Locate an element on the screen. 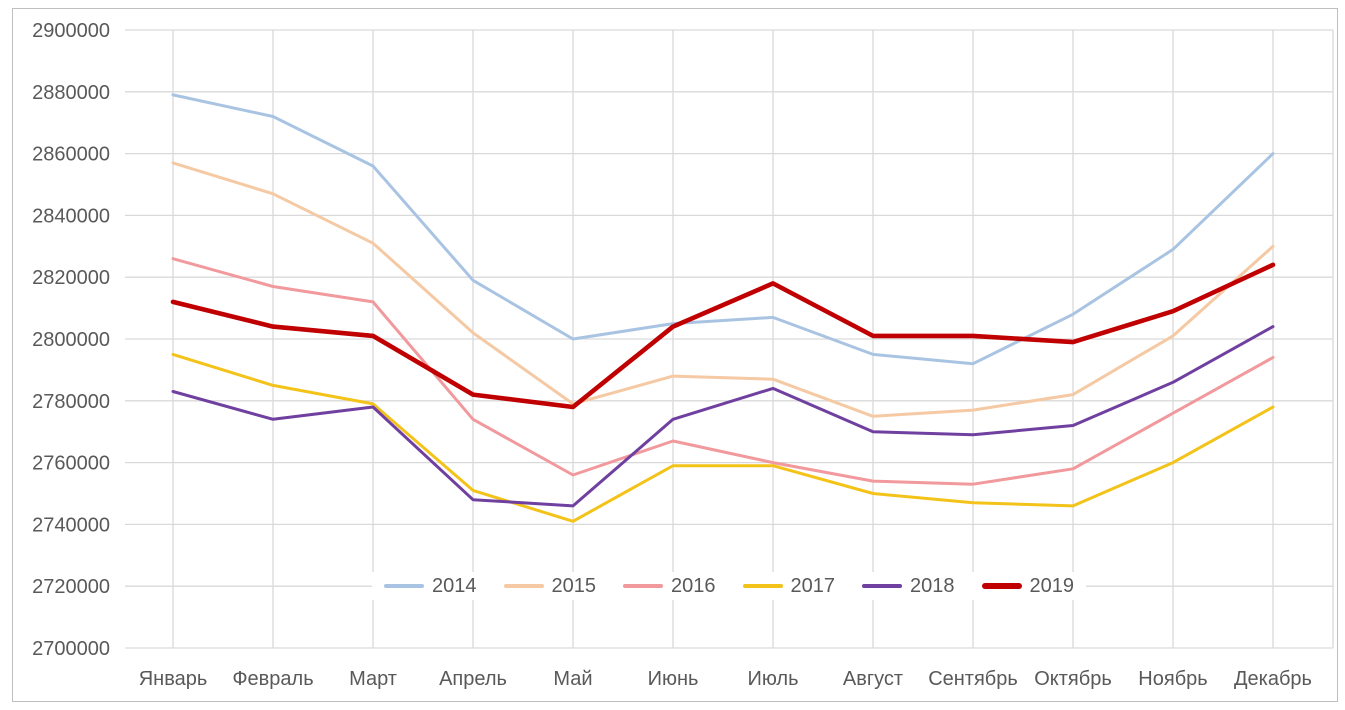 This screenshot has width=1345, height=710. x-axis-month-label: Февраль is located at coordinates (272, 679).